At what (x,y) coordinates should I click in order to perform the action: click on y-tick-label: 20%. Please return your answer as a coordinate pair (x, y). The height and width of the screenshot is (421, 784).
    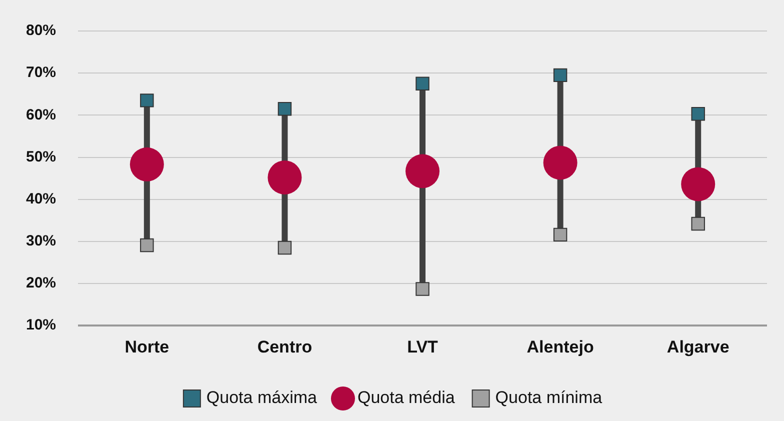
    Looking at the image, I should click on (41, 283).